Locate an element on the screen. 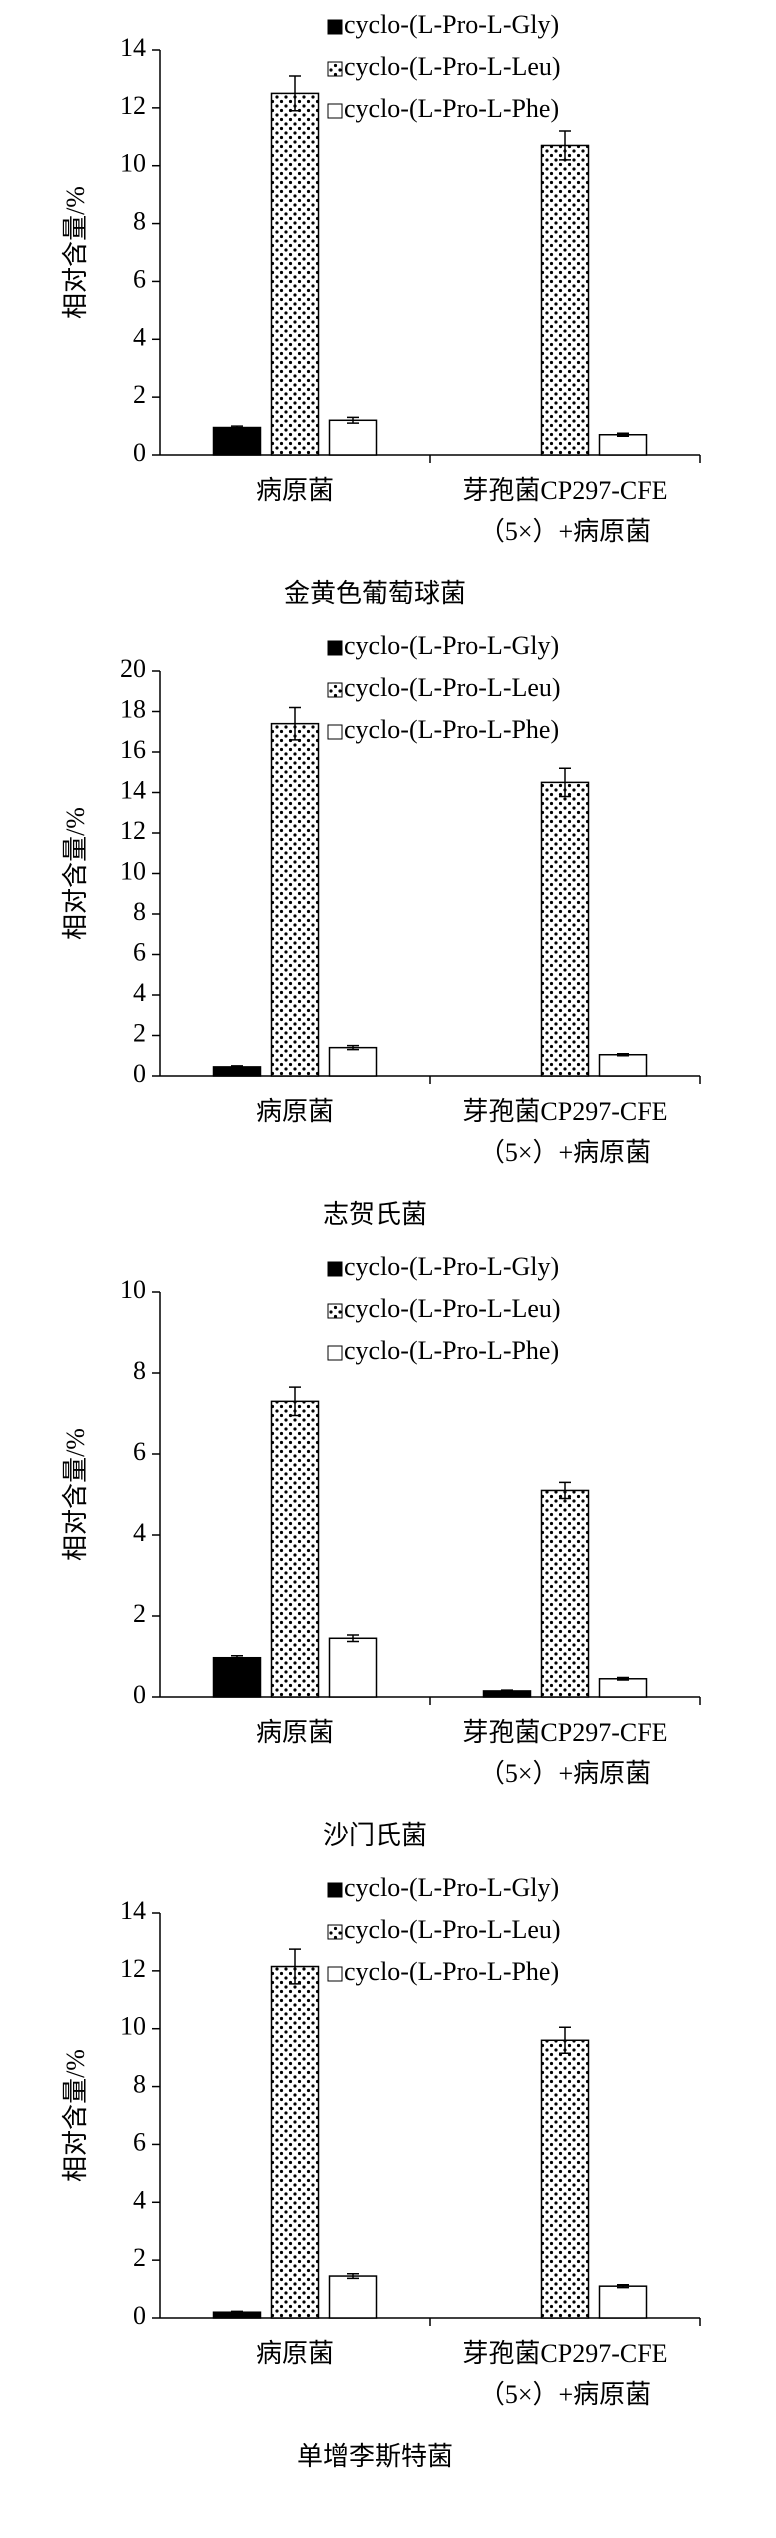 The image size is (776, 2538). chart-title: 金黄色葡萄球菌 is located at coordinates (375, 593).